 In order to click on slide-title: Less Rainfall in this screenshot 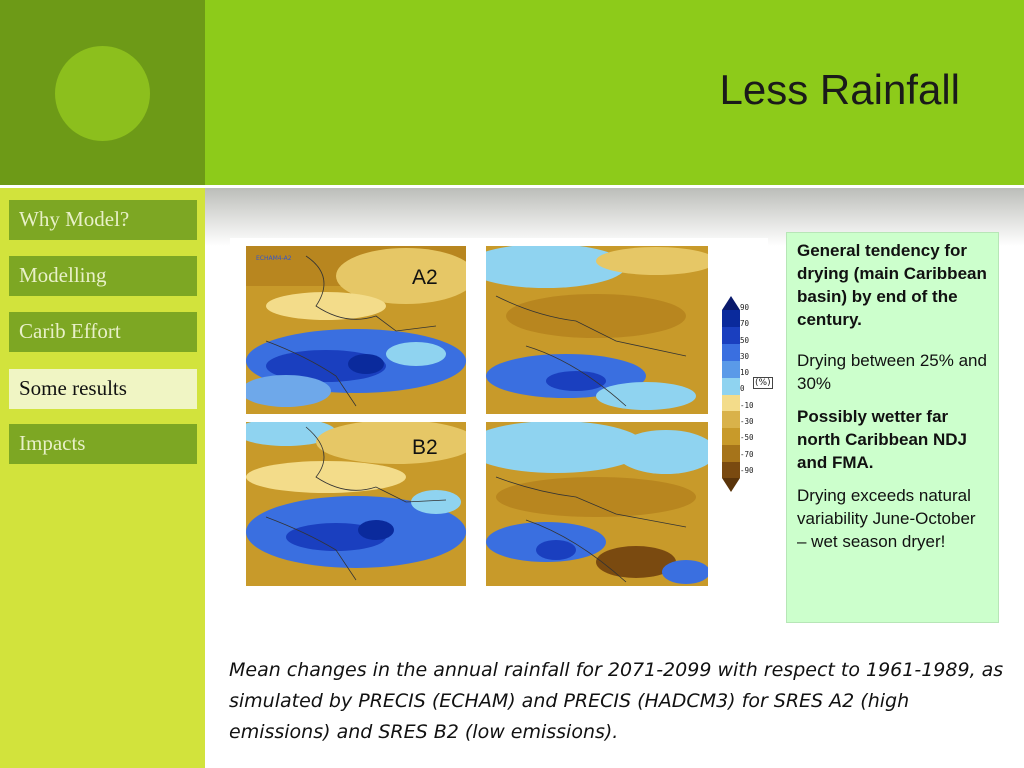, I will do `click(839, 89)`.